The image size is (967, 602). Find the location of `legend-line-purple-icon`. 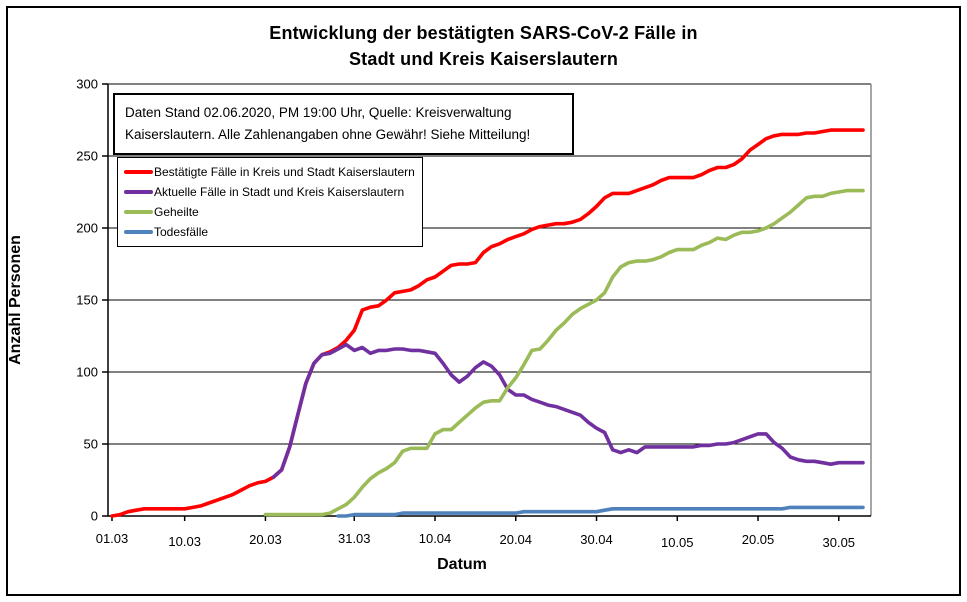

legend-line-purple-icon is located at coordinates (138, 192).